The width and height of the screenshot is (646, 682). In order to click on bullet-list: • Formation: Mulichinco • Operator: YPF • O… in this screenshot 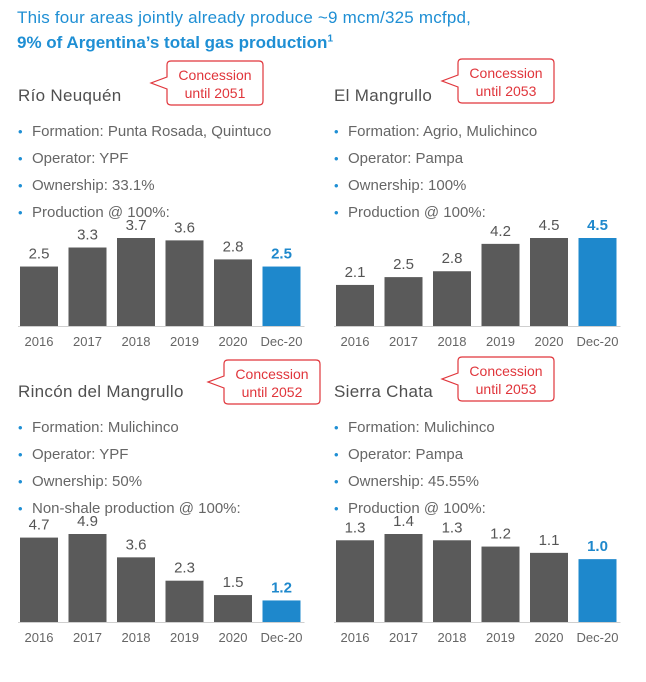, I will do `click(129, 468)`.